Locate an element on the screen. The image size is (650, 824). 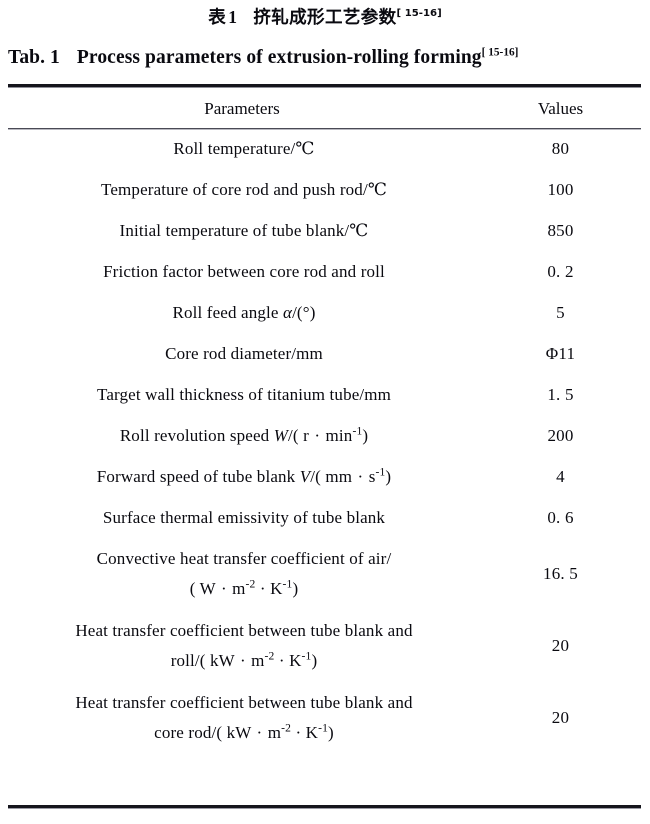
parameter-text: Forward speed of tube blank is located at coordinates (198, 476).